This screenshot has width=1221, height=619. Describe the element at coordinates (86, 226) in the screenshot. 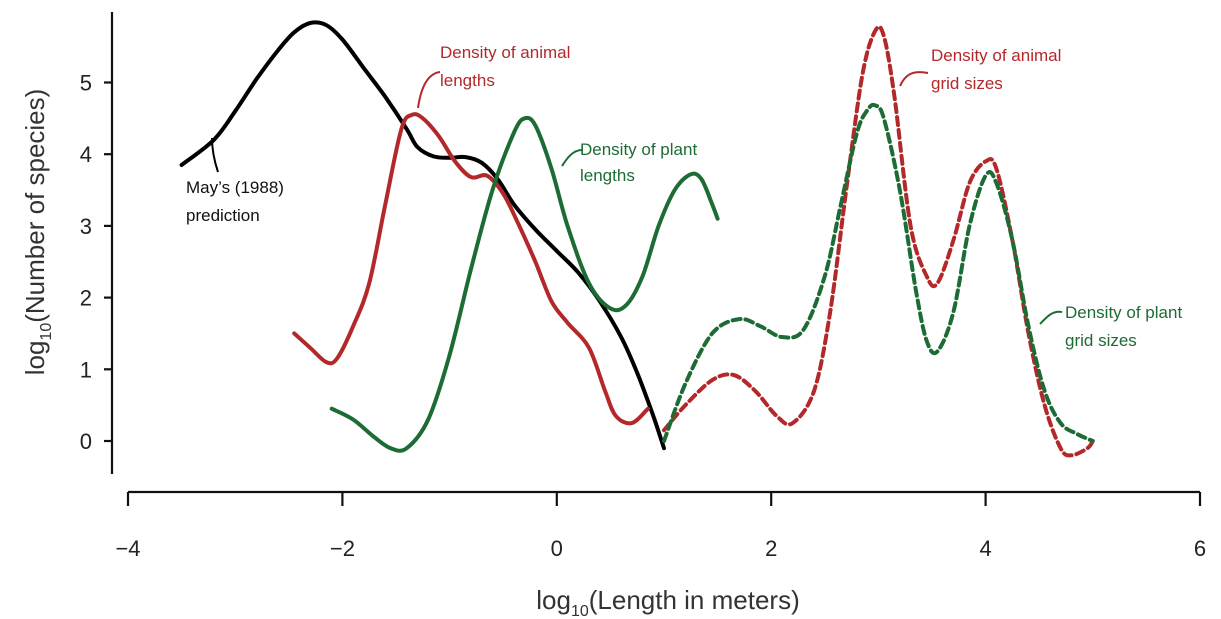

I see `y-tick-label: 3` at that location.